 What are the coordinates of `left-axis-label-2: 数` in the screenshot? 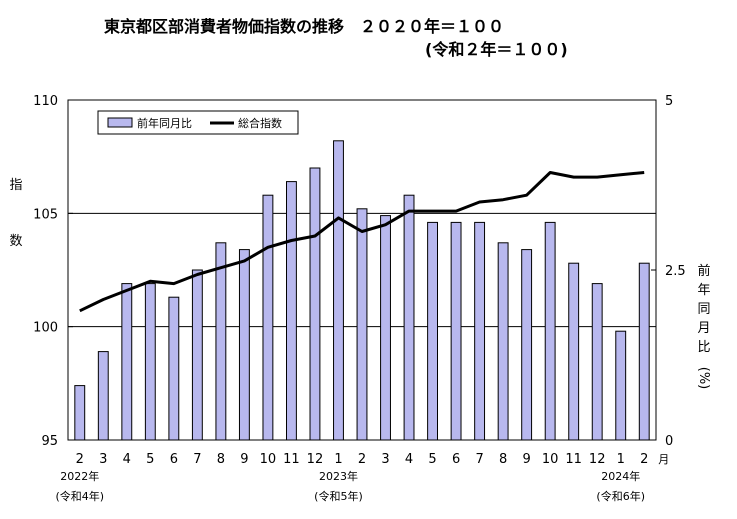 It's located at (15, 241).